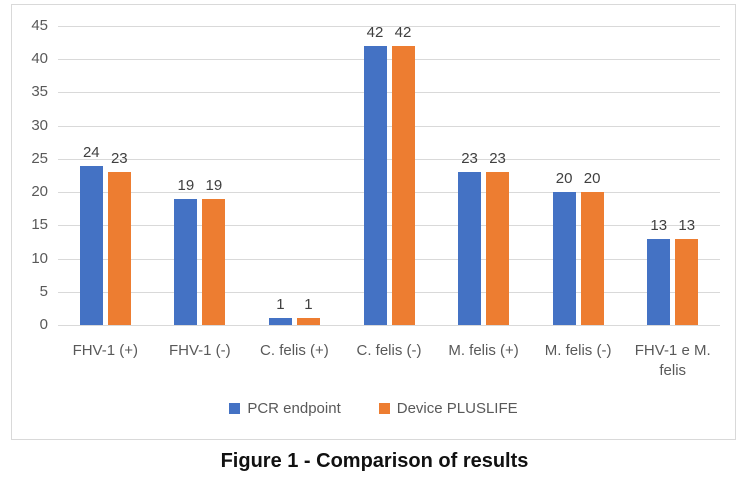 The width and height of the screenshot is (749, 491). What do you see at coordinates (672, 360) in the screenshot?
I see `x-axis-category-label: FHV-1 e M. felis` at bounding box center [672, 360].